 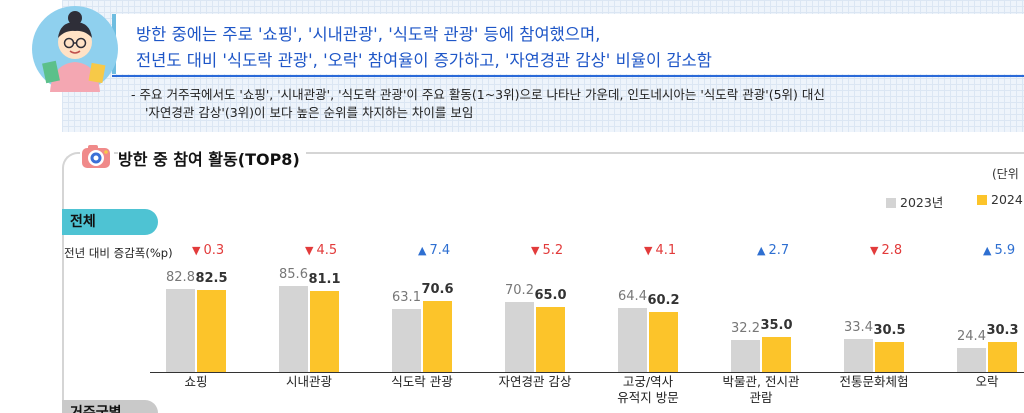 What do you see at coordinates (110, 222) in the screenshot?
I see `group-label-total: 전체` at bounding box center [110, 222].